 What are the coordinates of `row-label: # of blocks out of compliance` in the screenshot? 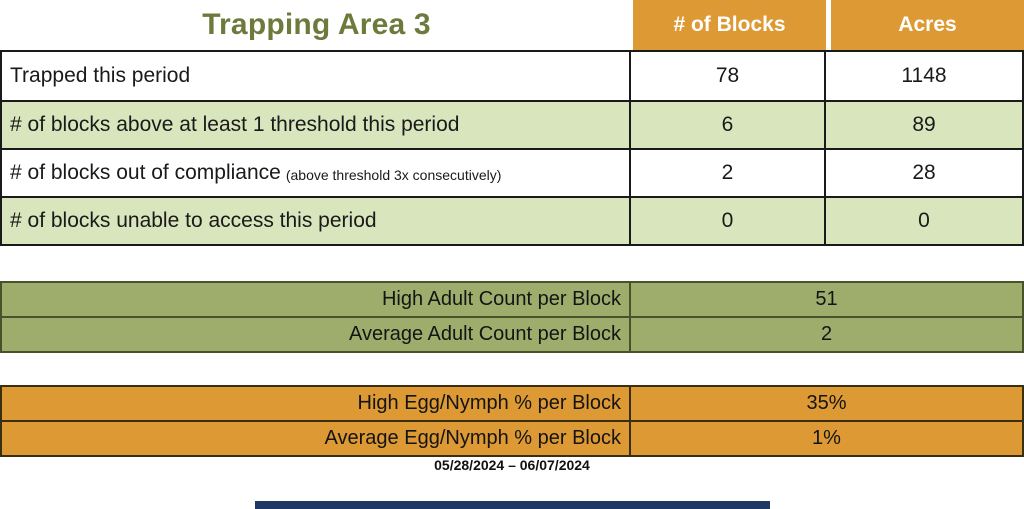 It's located at (145, 172).